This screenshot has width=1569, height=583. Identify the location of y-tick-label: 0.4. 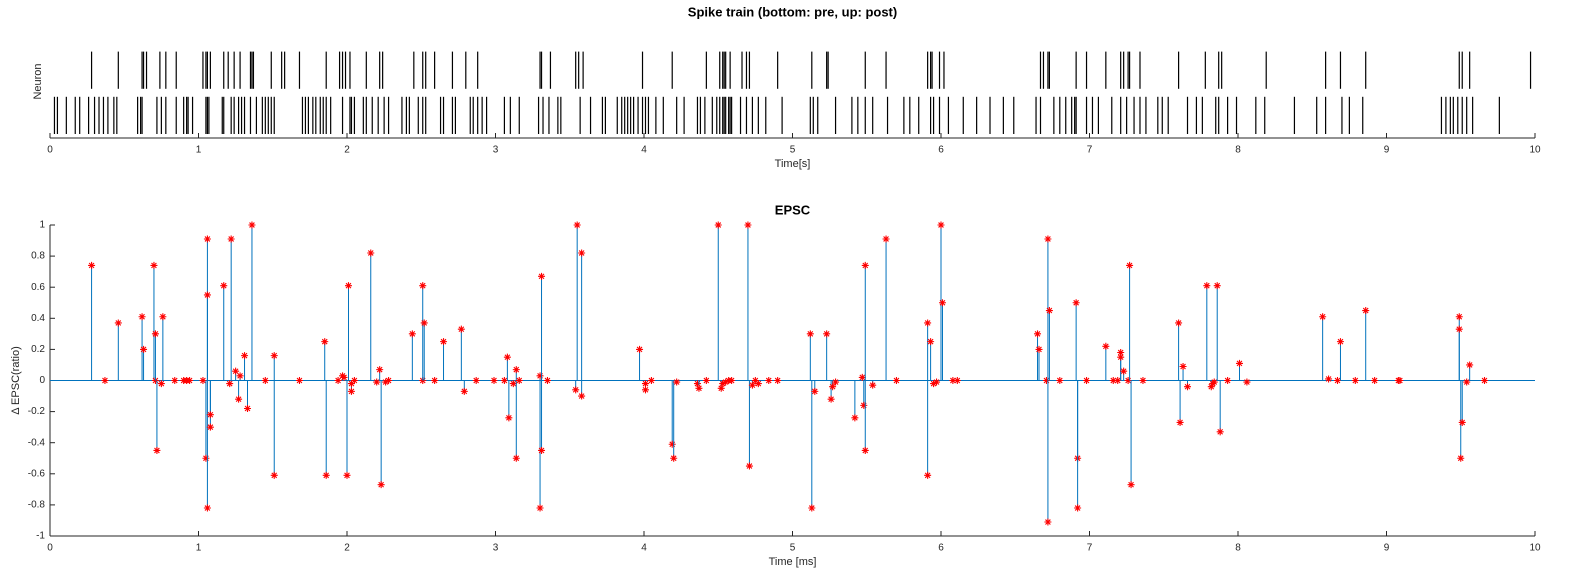
(38, 318).